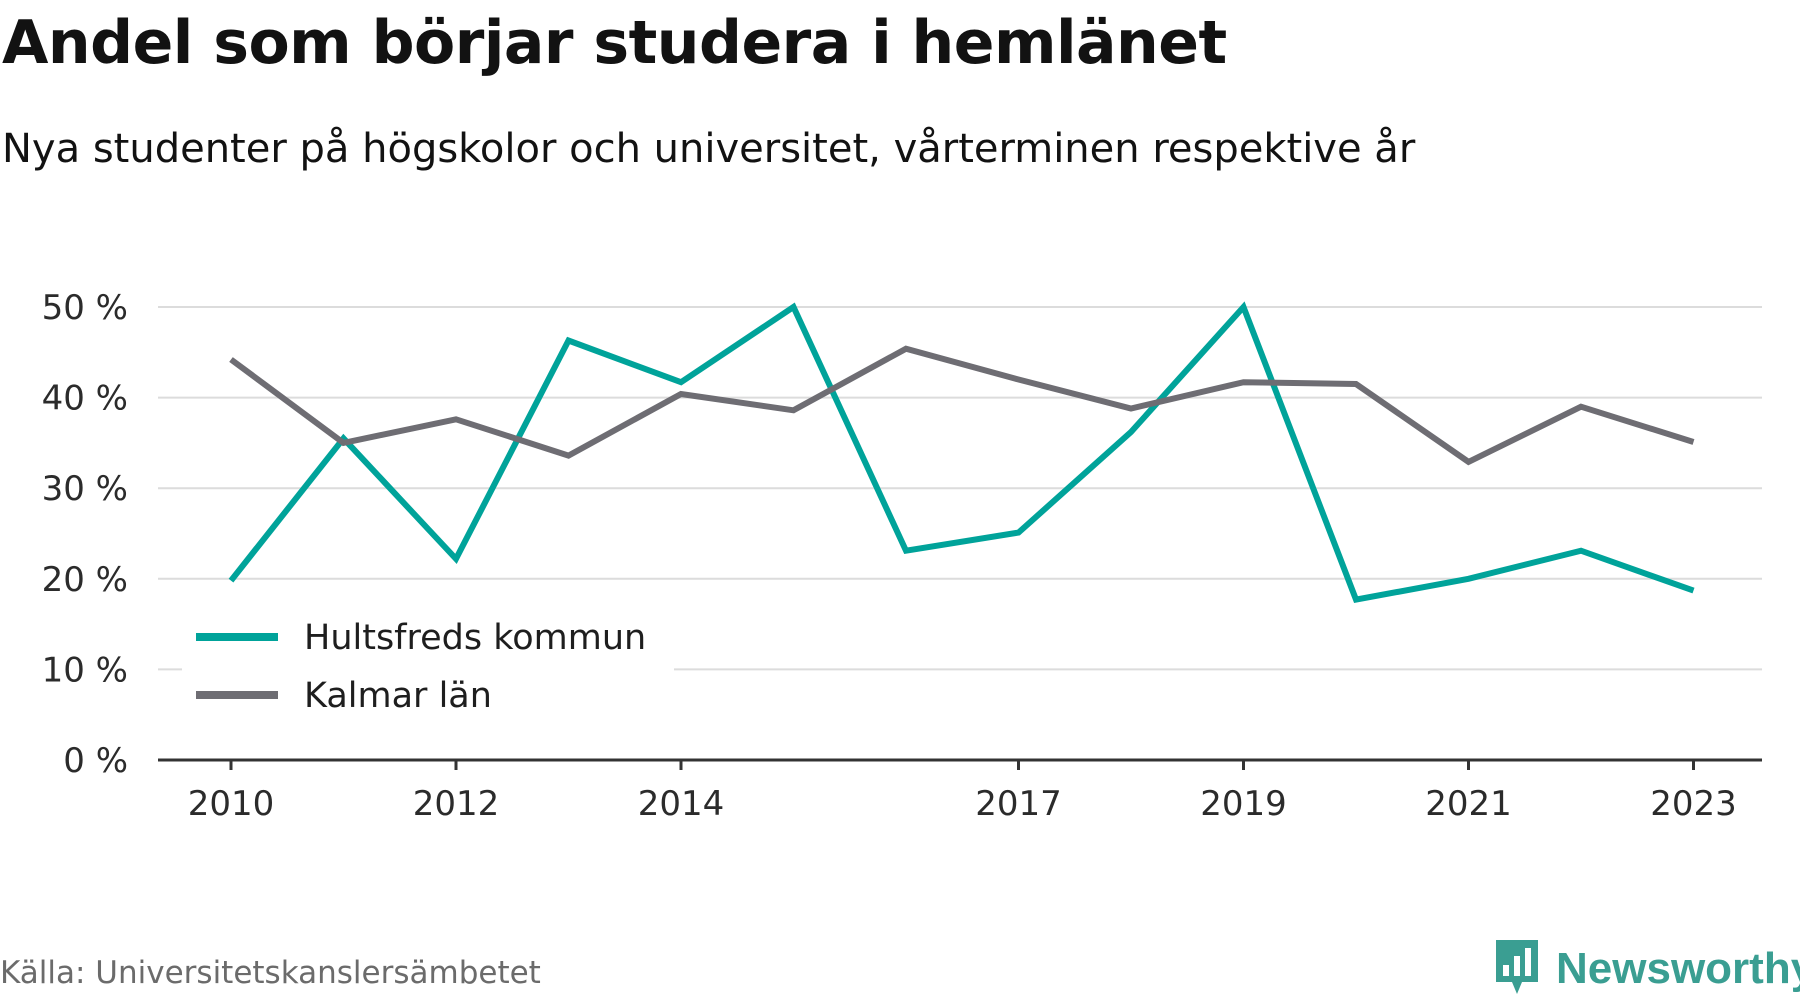 This screenshot has height=1000, width=1800. Describe the element at coordinates (1517, 969) in the screenshot. I see `newsworthy-logo-icon` at that location.